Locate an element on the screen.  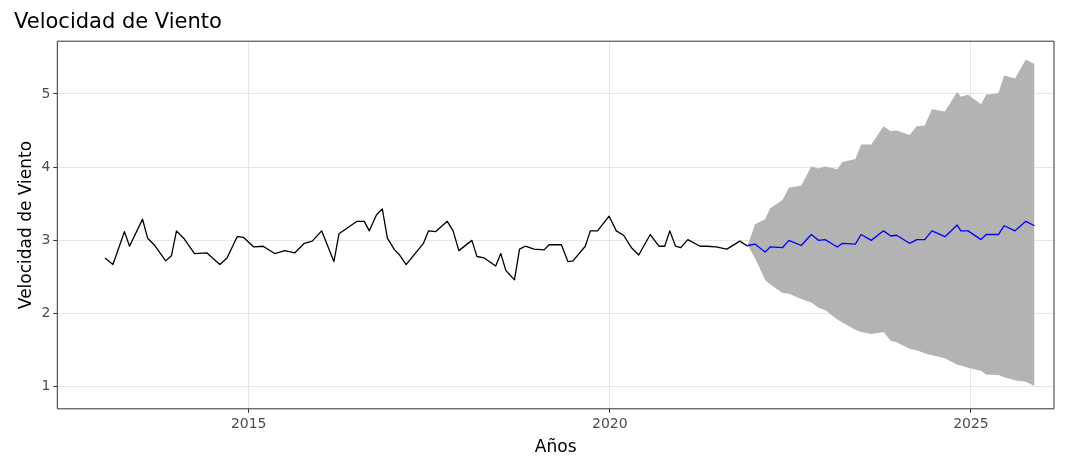
x-tick-label: 2015 is located at coordinates (248, 422).